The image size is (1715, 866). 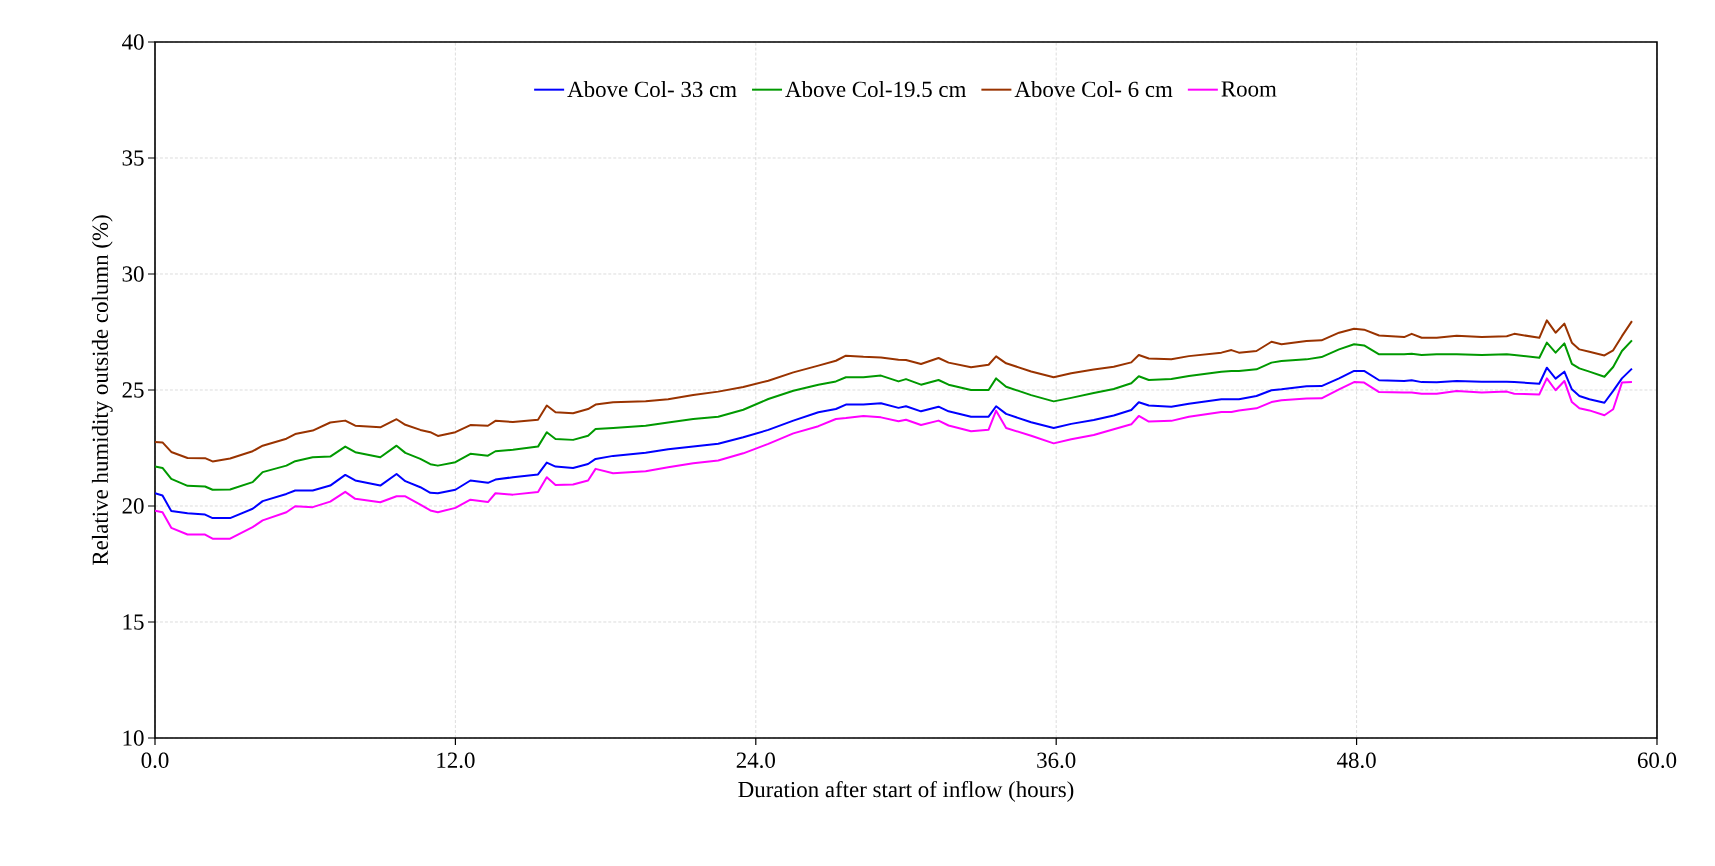 I want to click on x-tick-label: 12.0, so click(x=456, y=760).